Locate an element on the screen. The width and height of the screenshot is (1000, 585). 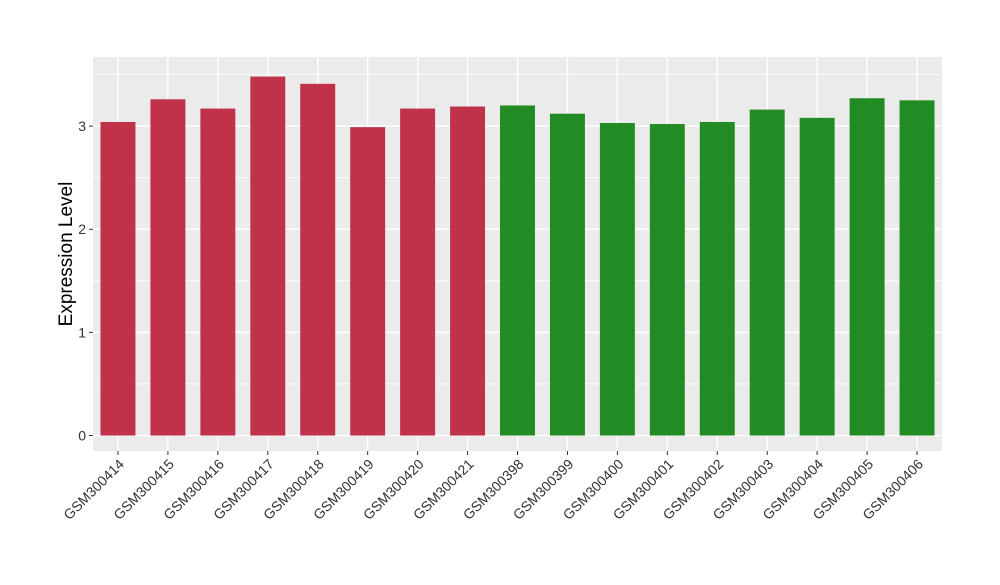
bar-GSM300398 is located at coordinates (517, 270).